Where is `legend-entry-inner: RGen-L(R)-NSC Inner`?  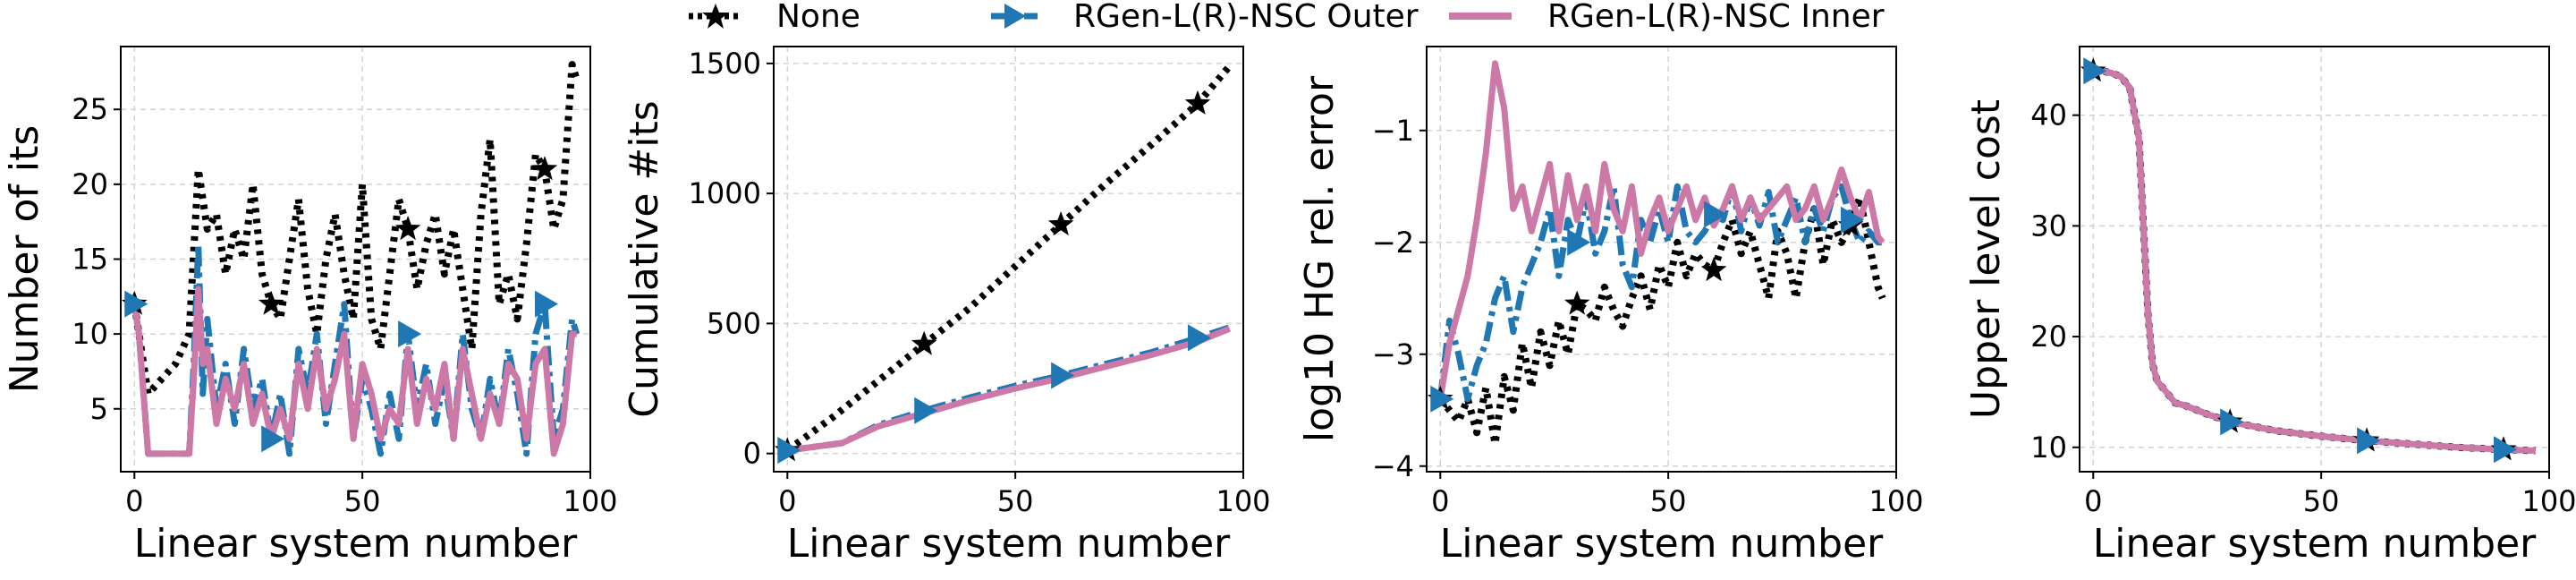 legend-entry-inner: RGen-L(R)-NSC Inner is located at coordinates (1667, 17).